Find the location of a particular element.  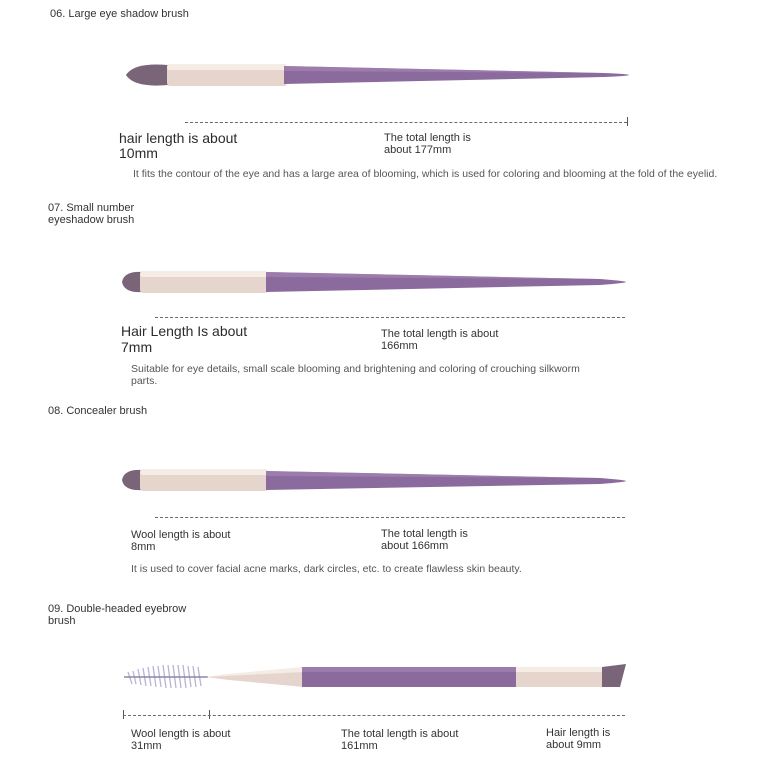

hair-length-label: Wool length is about is located at coordinates (181, 535).